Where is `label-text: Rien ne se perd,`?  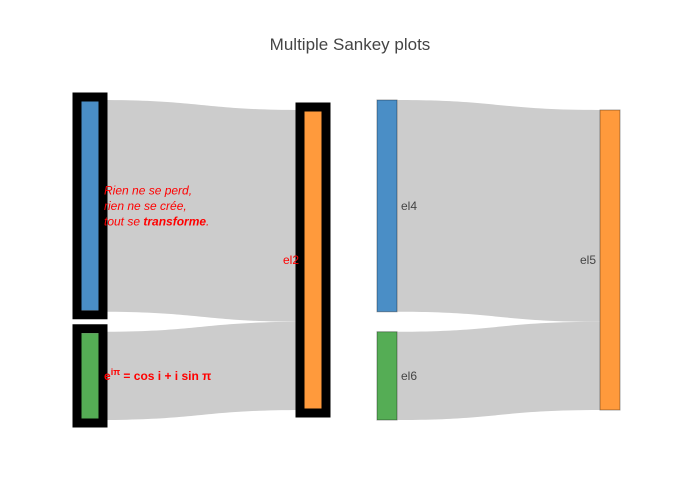
label-text: Rien ne se perd, is located at coordinates (148, 190).